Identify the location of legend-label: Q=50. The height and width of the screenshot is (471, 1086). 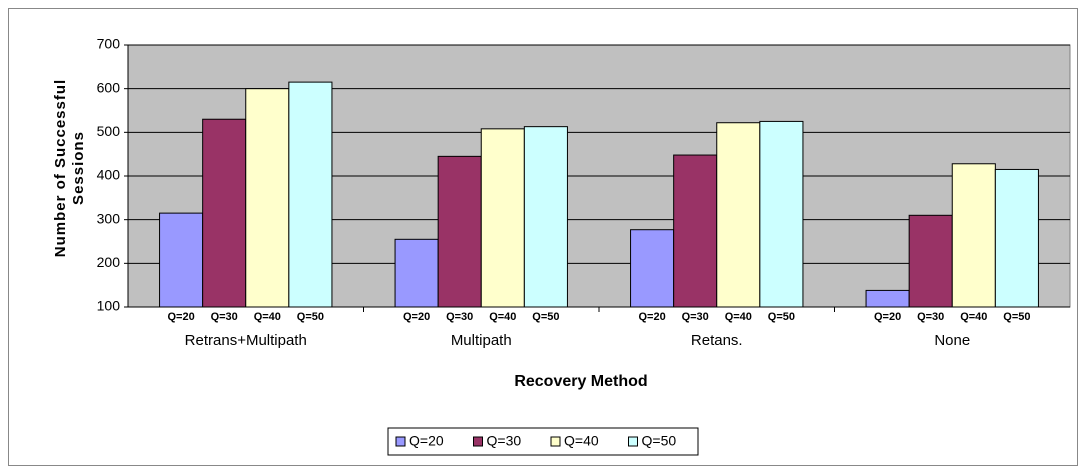
(659, 441).